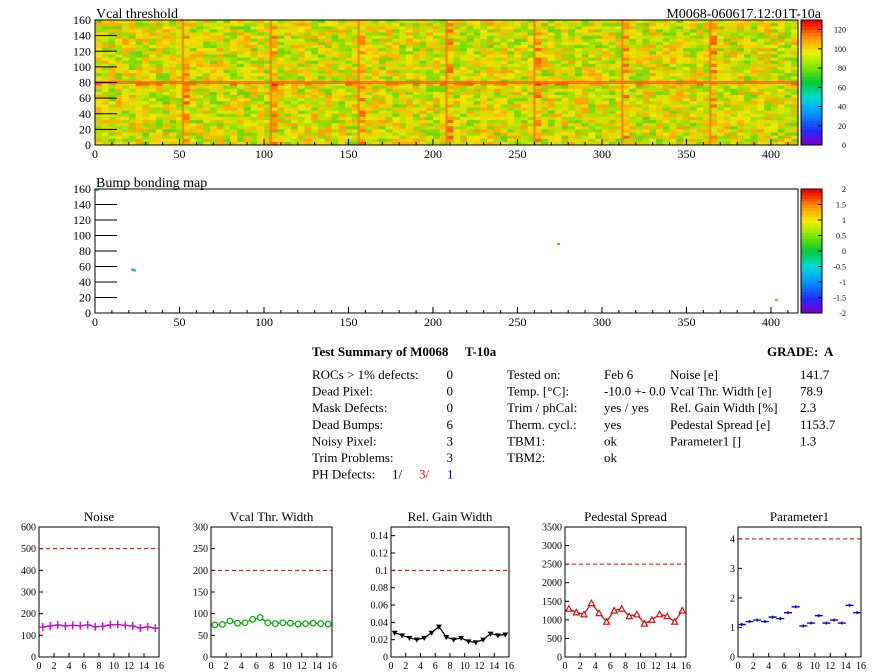 The height and width of the screenshot is (672, 896). What do you see at coordinates (839, 267) in the screenshot?
I see `bump-colorbar-label: -0.5` at bounding box center [839, 267].